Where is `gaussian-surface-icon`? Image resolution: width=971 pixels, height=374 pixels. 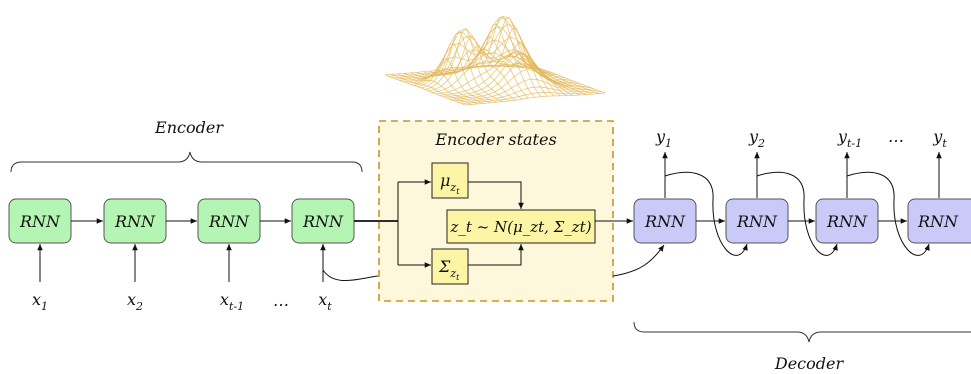 gaussian-surface-icon is located at coordinates (495, 60).